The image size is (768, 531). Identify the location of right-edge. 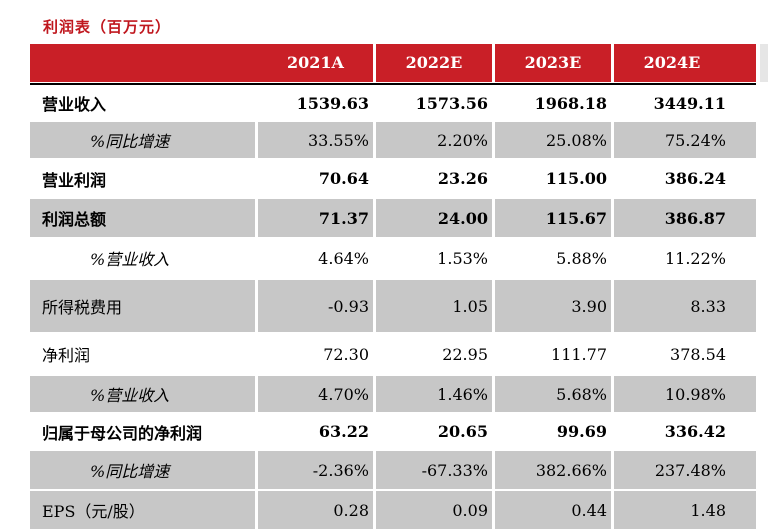
(764, 63).